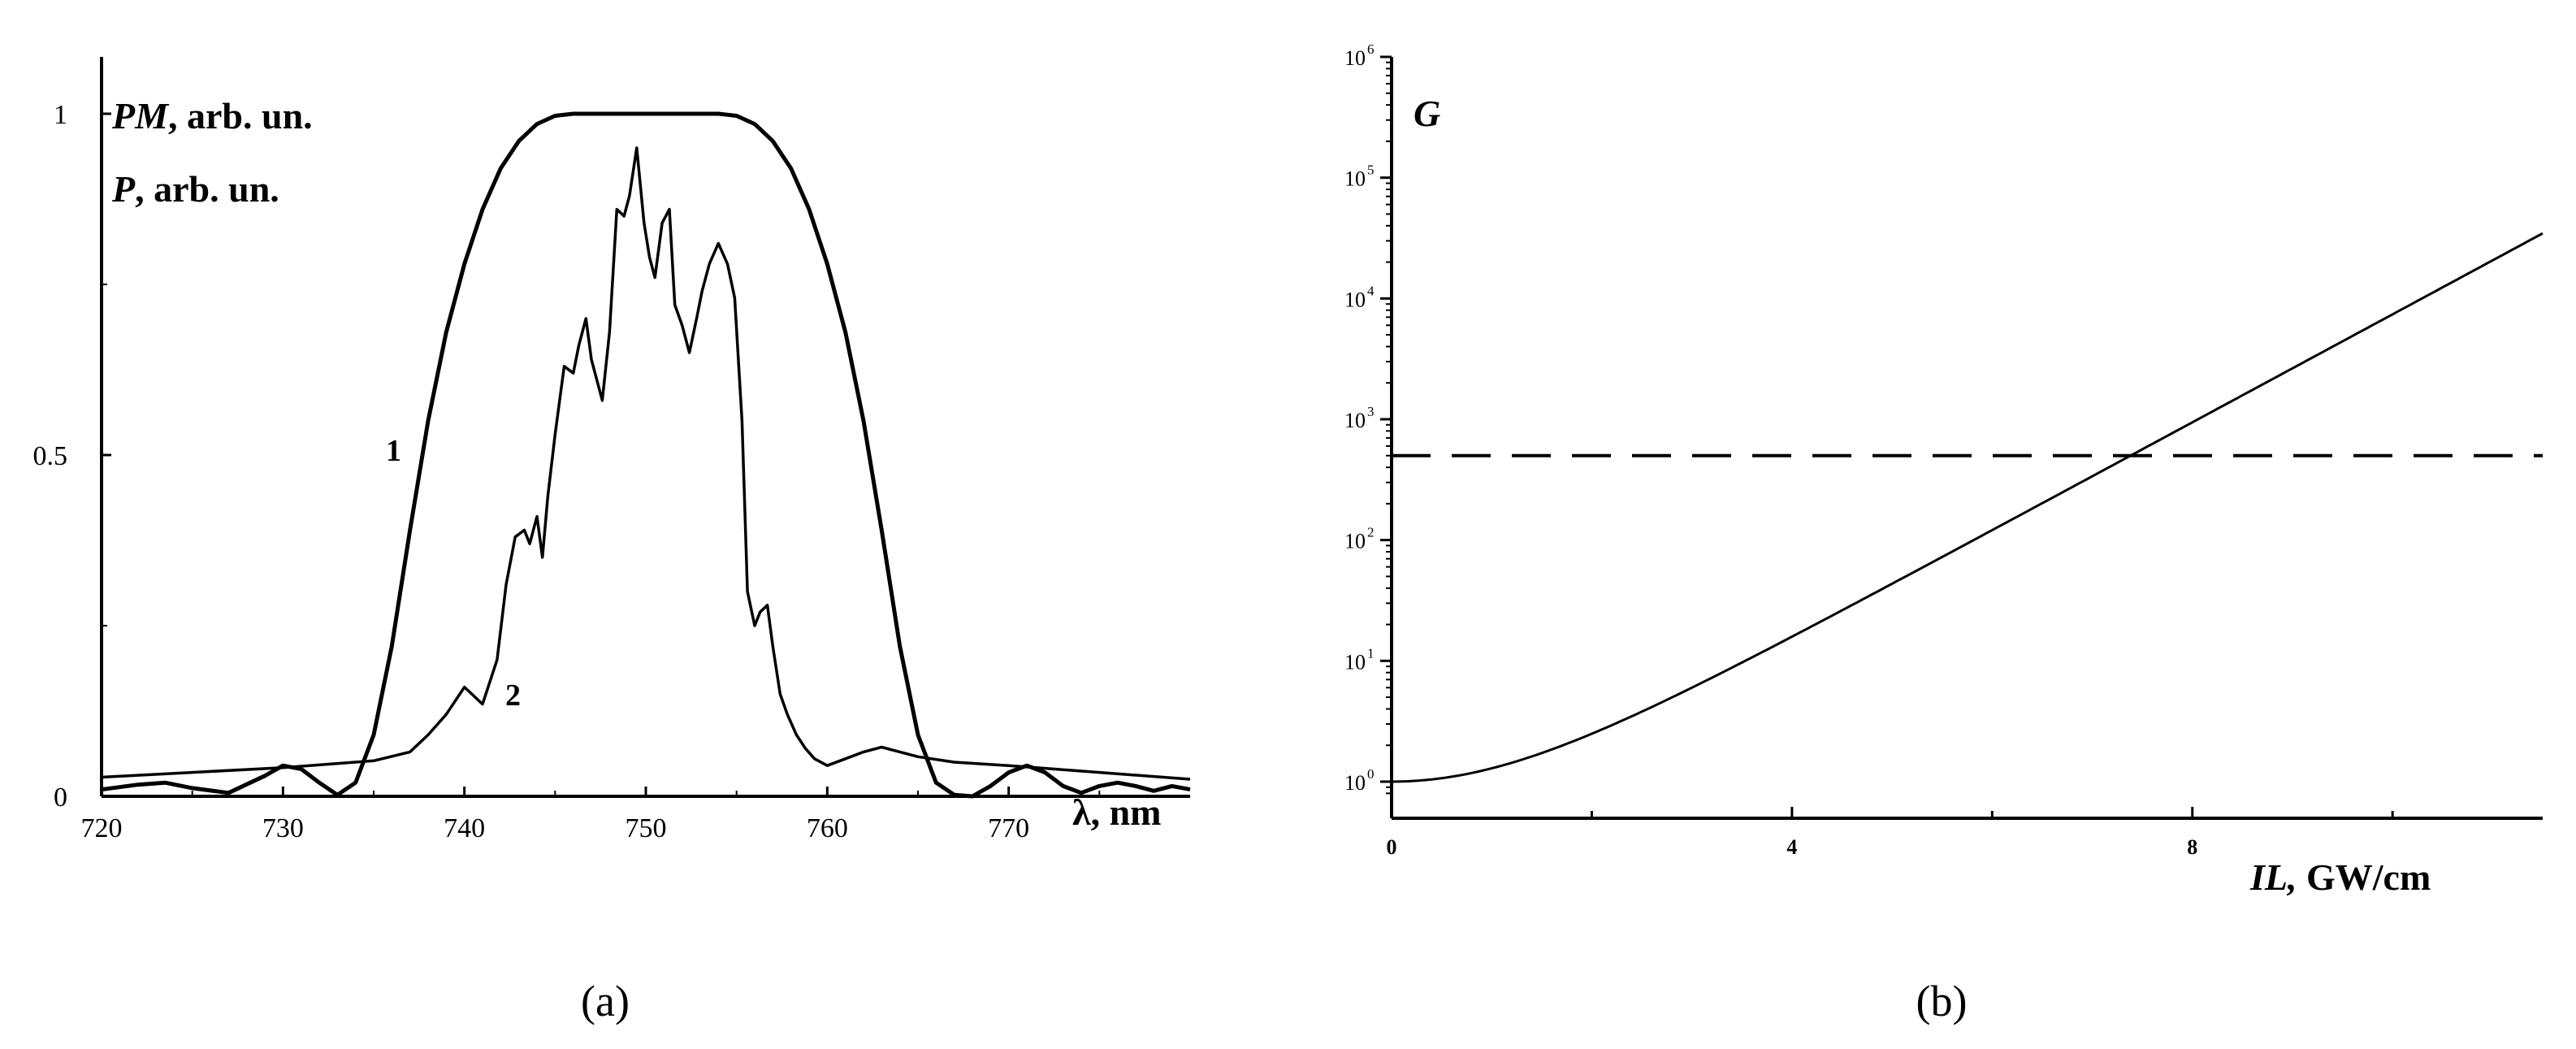 The image size is (2576, 1049). What do you see at coordinates (1371, 532) in the screenshot?
I see `panel-b-y-tick-exponent: 2` at bounding box center [1371, 532].